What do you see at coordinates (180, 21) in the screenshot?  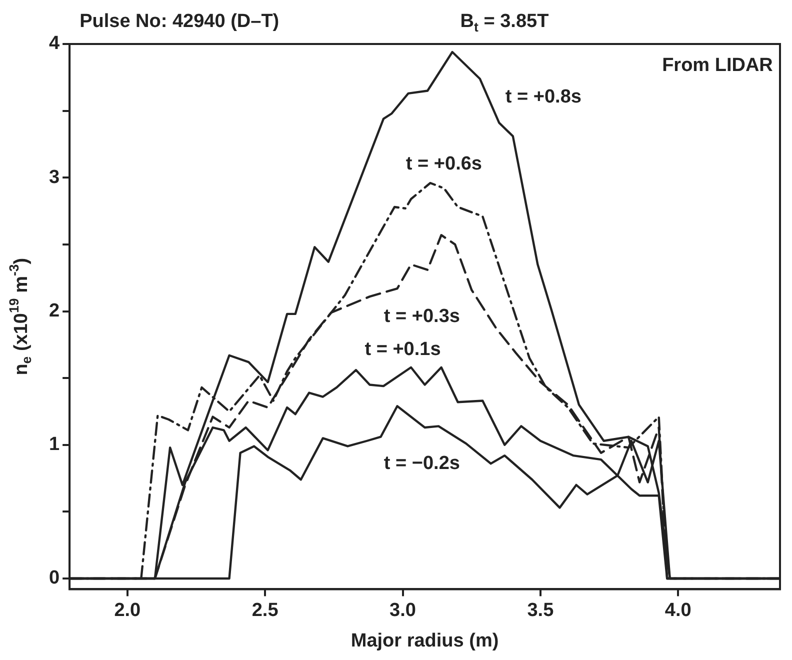 I see `chart-title: Pulse No: 42940 (D–T)` at bounding box center [180, 21].